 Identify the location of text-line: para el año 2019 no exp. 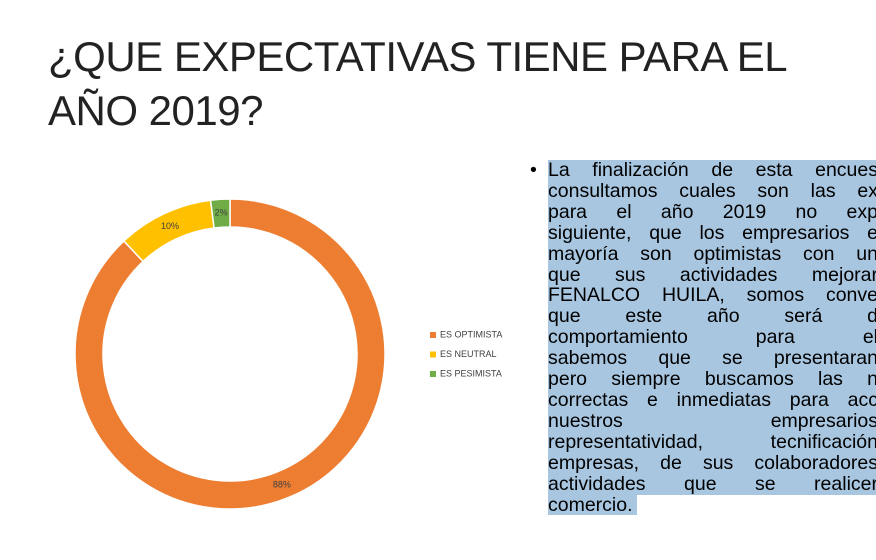
(712, 212).